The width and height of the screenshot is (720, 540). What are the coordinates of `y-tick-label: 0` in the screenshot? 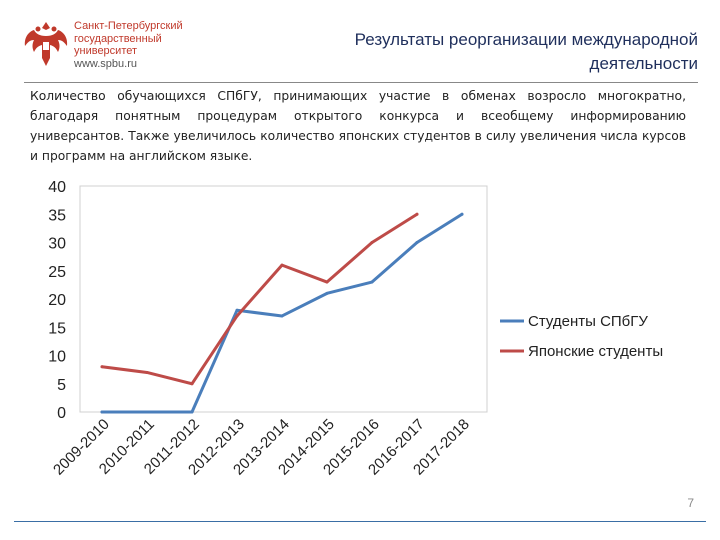 It's located at (61, 413).